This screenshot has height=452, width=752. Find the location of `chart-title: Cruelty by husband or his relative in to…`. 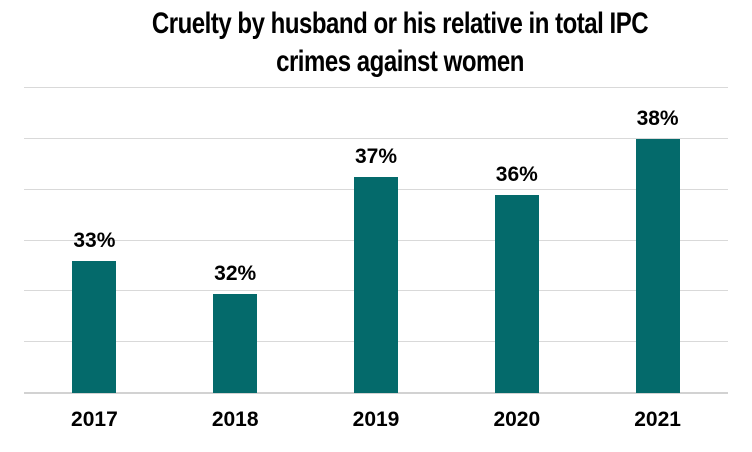

chart-title: Cruelty by husband or his relative in to… is located at coordinates (399, 43).